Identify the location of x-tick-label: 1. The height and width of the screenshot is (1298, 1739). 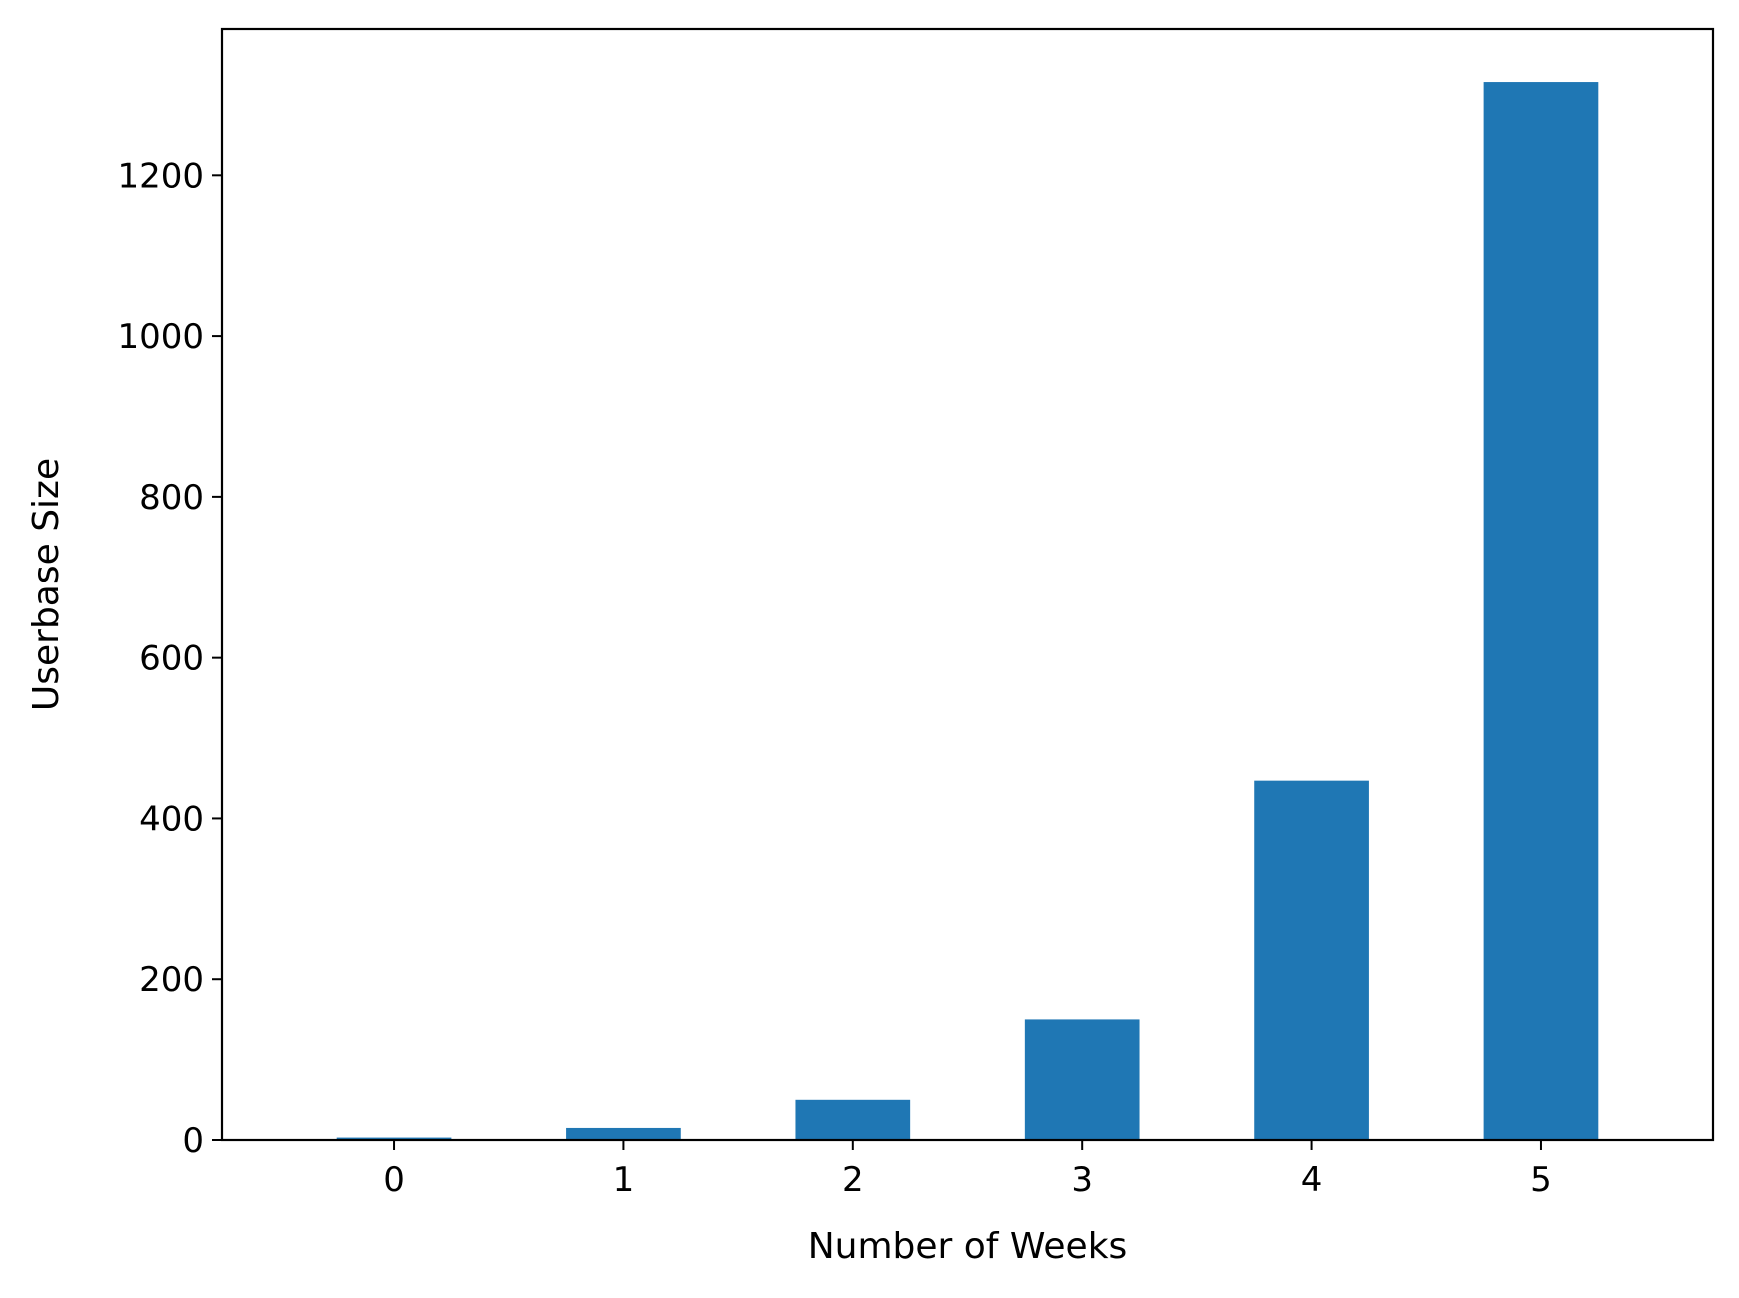
(624, 1180).